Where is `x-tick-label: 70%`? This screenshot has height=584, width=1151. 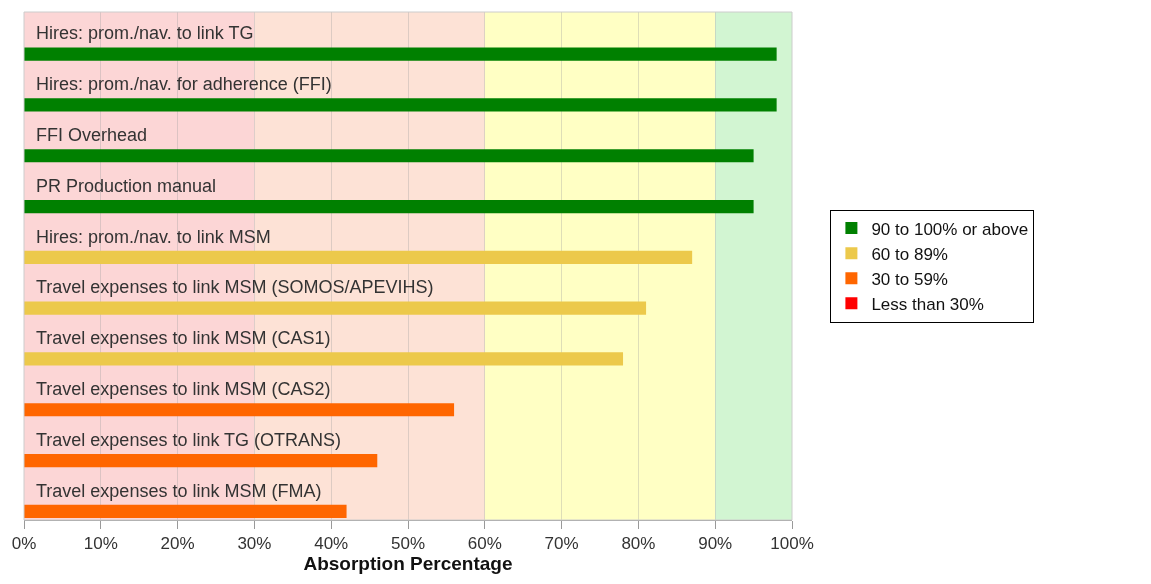
x-tick-label: 70% is located at coordinates (561, 544).